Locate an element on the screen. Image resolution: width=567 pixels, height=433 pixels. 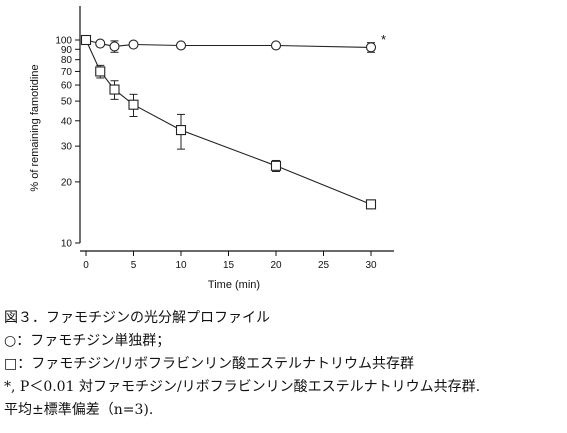
y-tick-label: 100 is located at coordinates (63, 41).